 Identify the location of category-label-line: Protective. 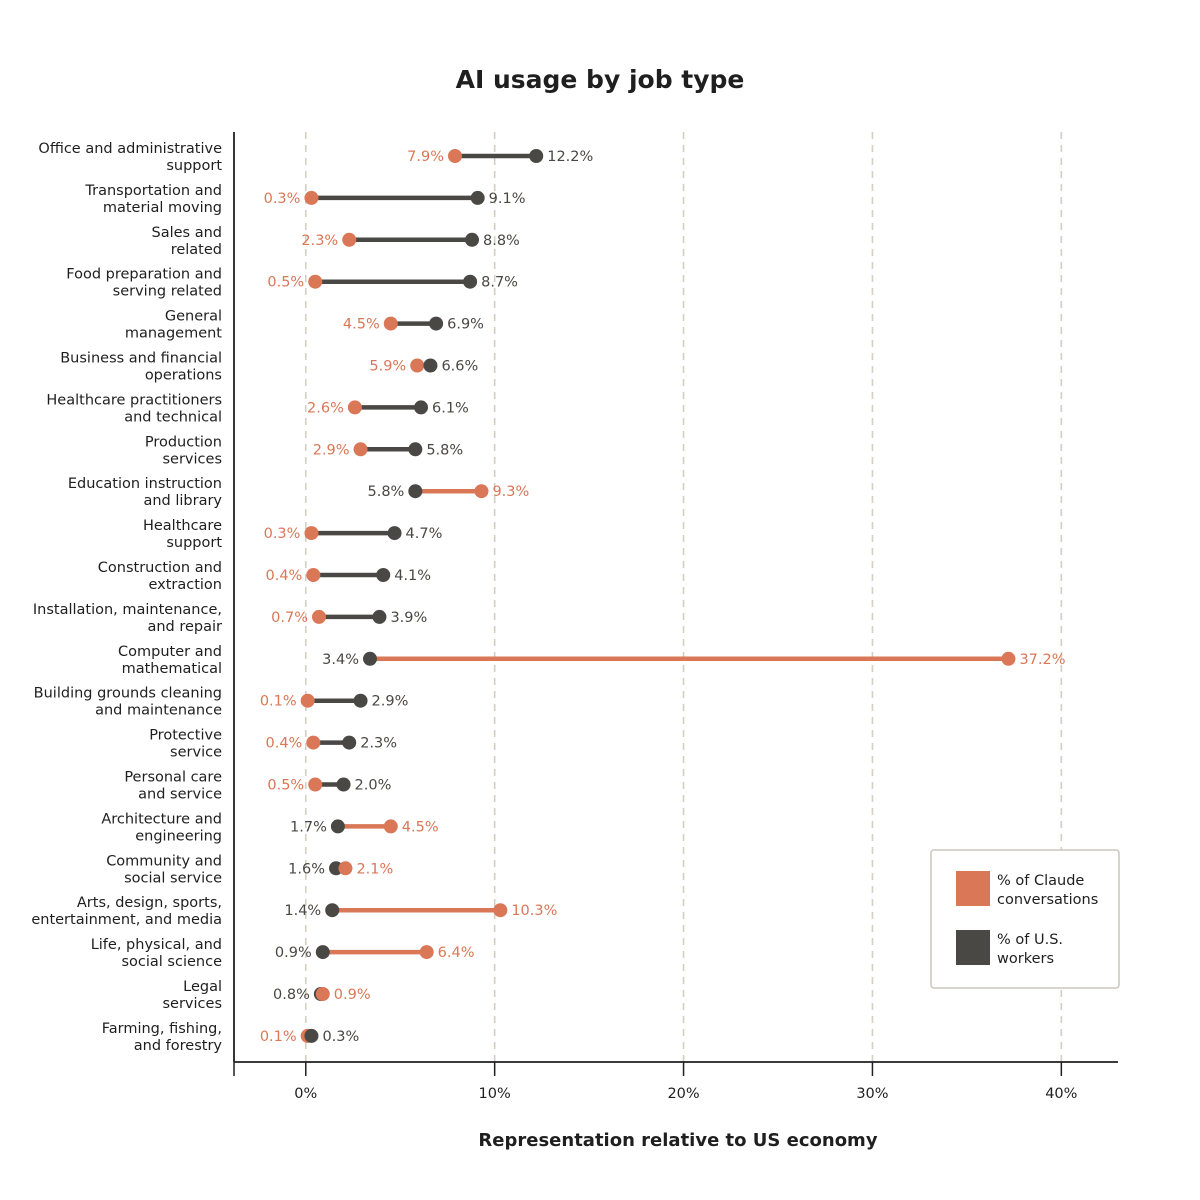
(185, 736).